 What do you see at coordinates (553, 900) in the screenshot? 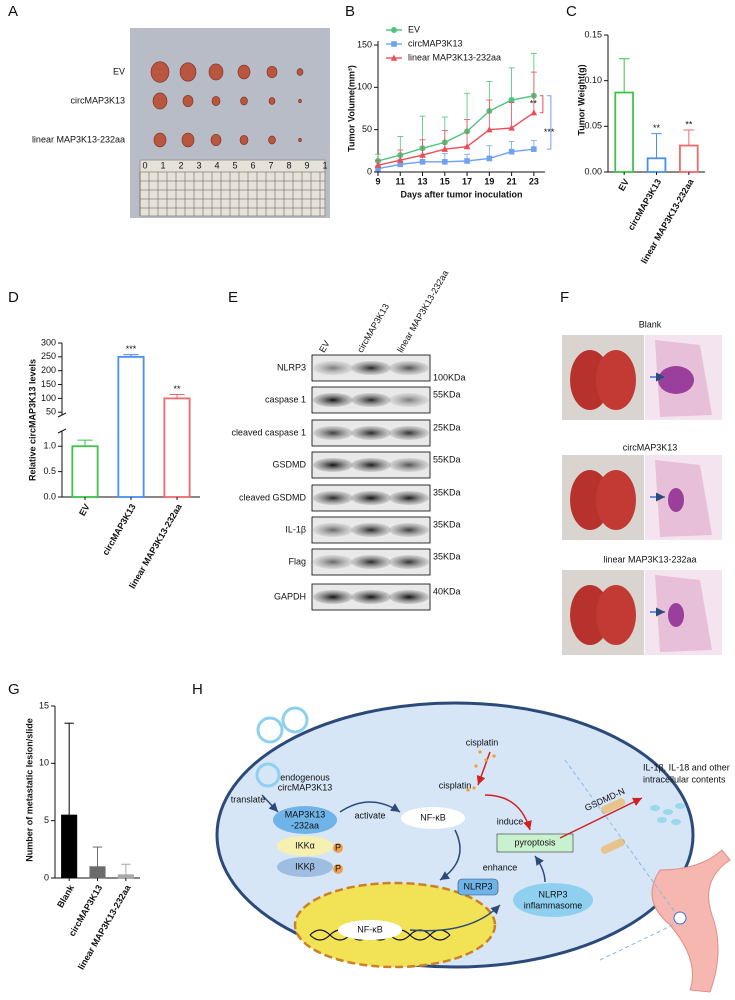
I see `inflammasome` at bounding box center [553, 900].